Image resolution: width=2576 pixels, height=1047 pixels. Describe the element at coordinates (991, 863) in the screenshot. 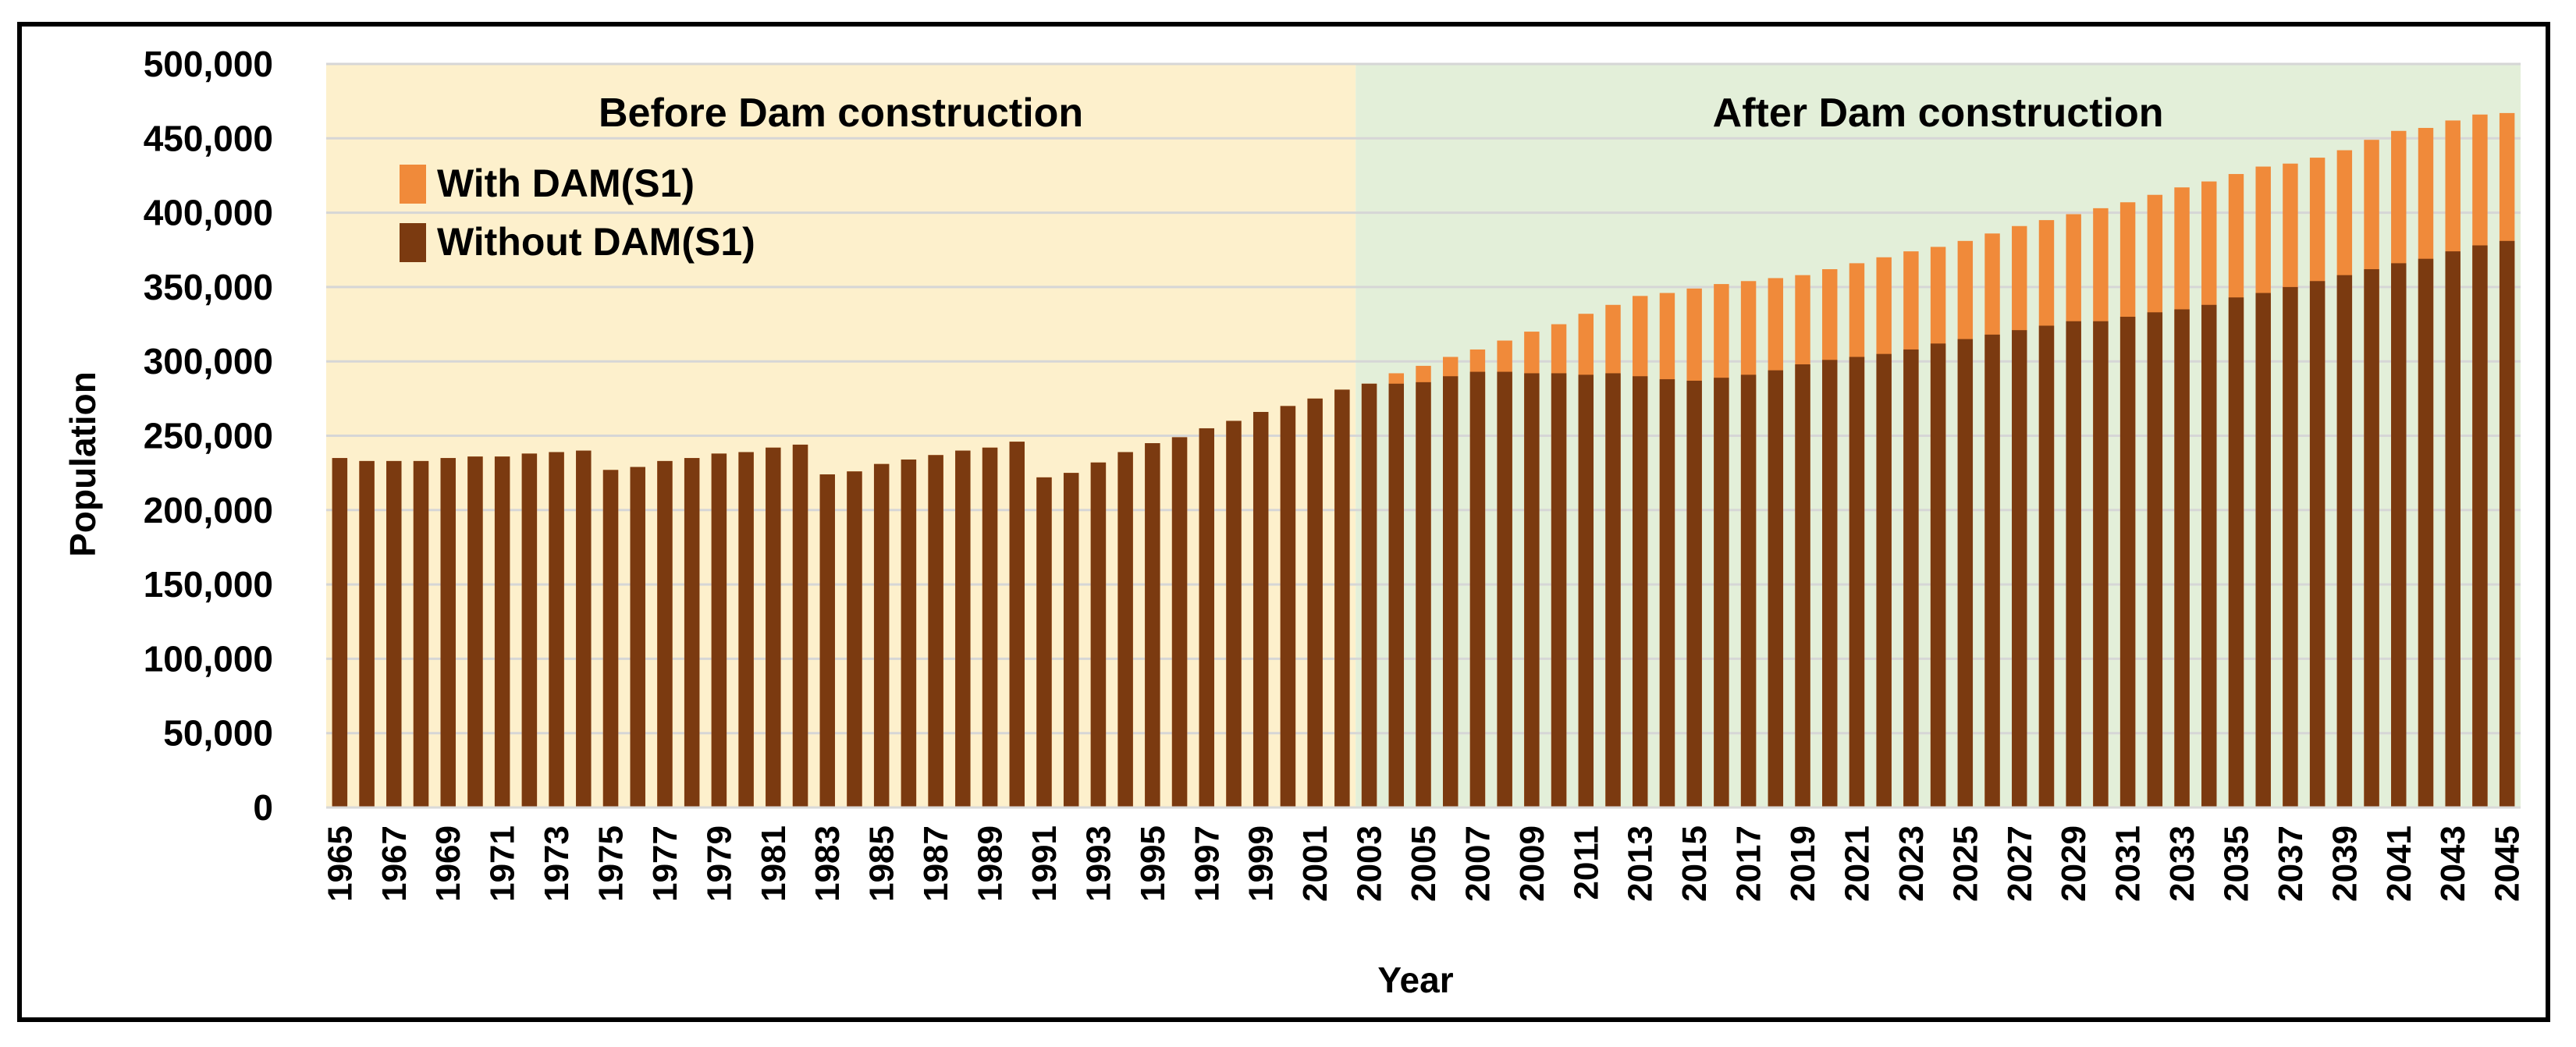

I see `x-tick-label: 1989` at that location.